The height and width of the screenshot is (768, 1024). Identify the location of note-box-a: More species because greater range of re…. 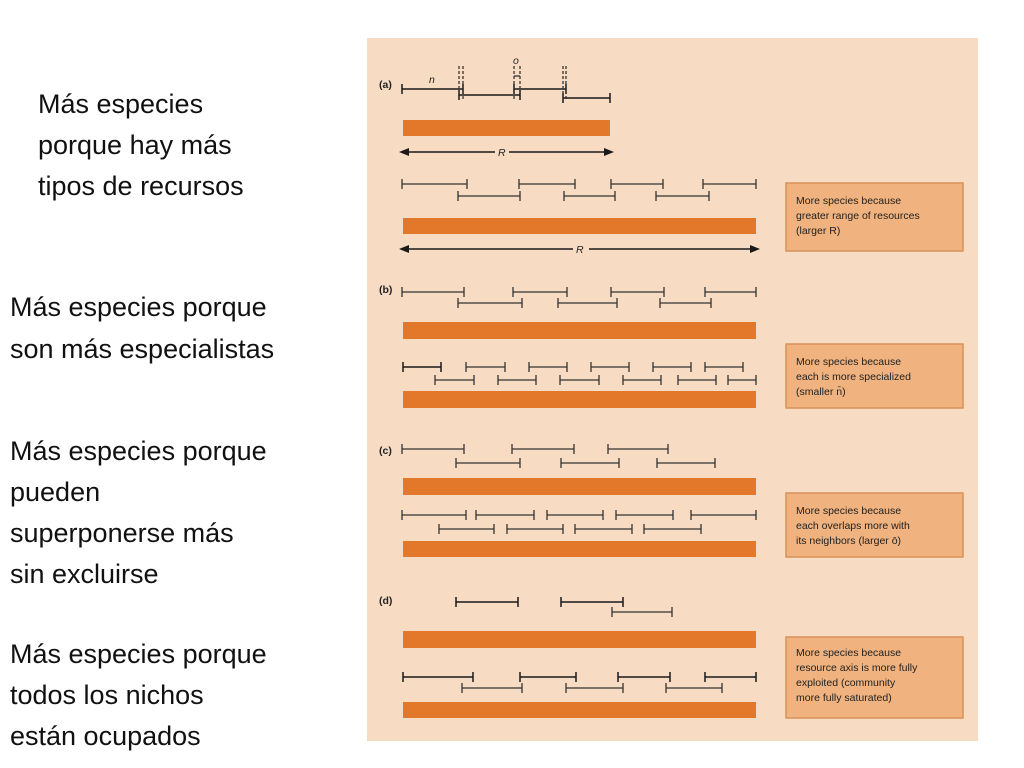
(874, 217).